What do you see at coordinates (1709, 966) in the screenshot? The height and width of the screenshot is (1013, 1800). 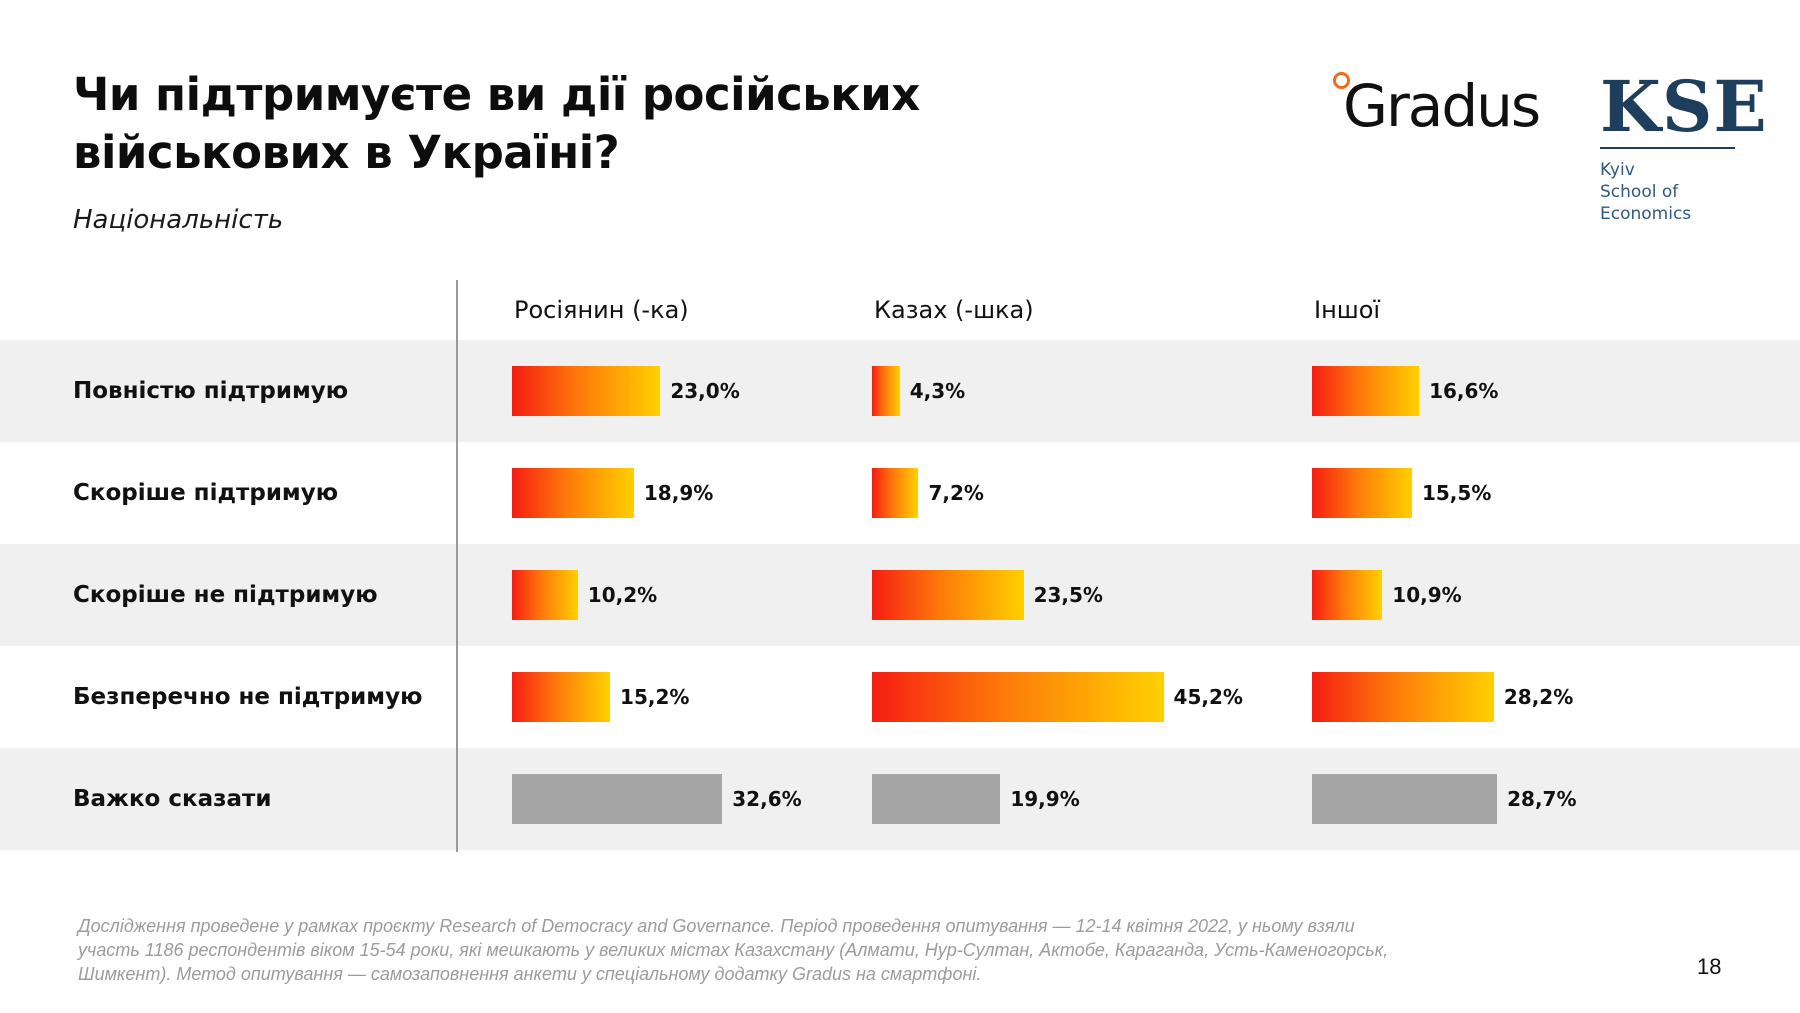 I see `page-number: 18` at bounding box center [1709, 966].